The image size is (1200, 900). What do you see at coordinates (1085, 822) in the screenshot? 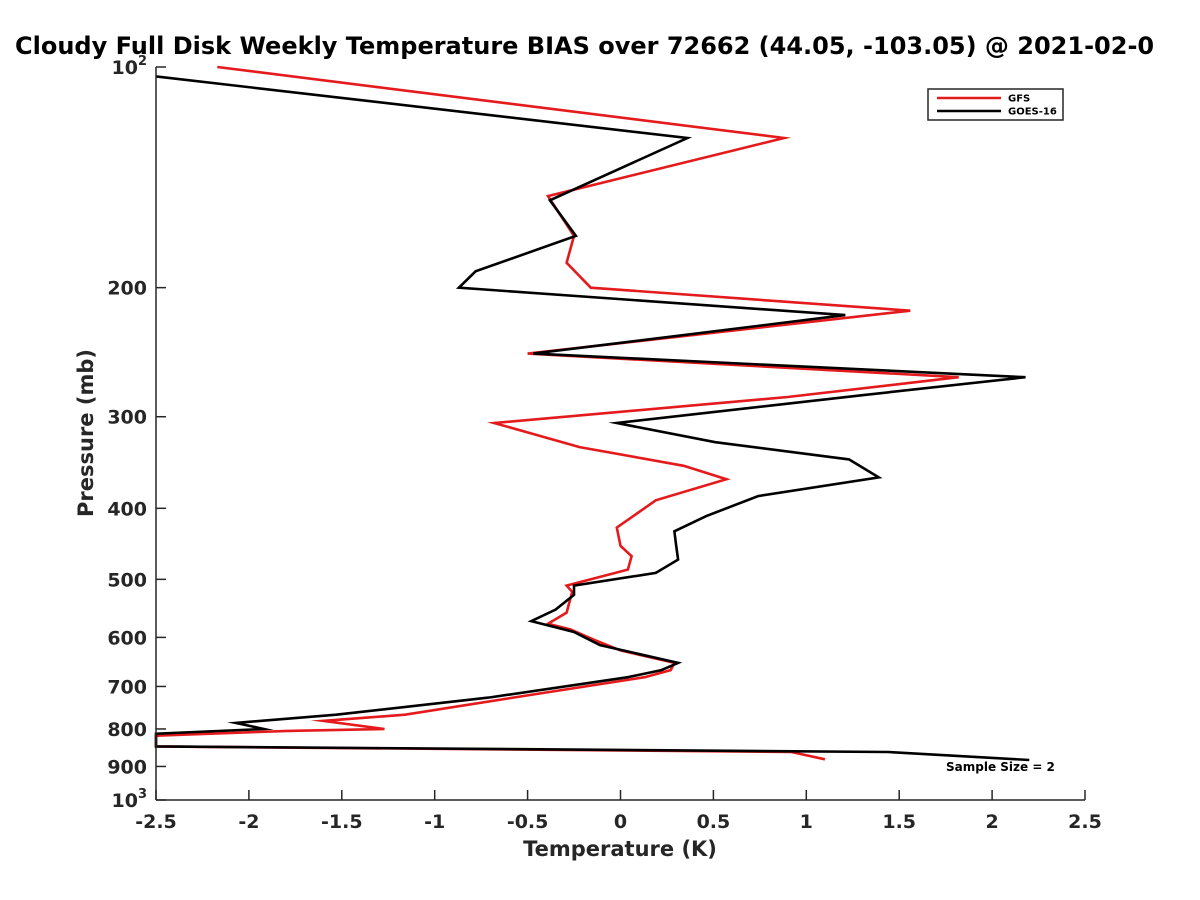
I see `x-tick-label: 2.5` at bounding box center [1085, 822].